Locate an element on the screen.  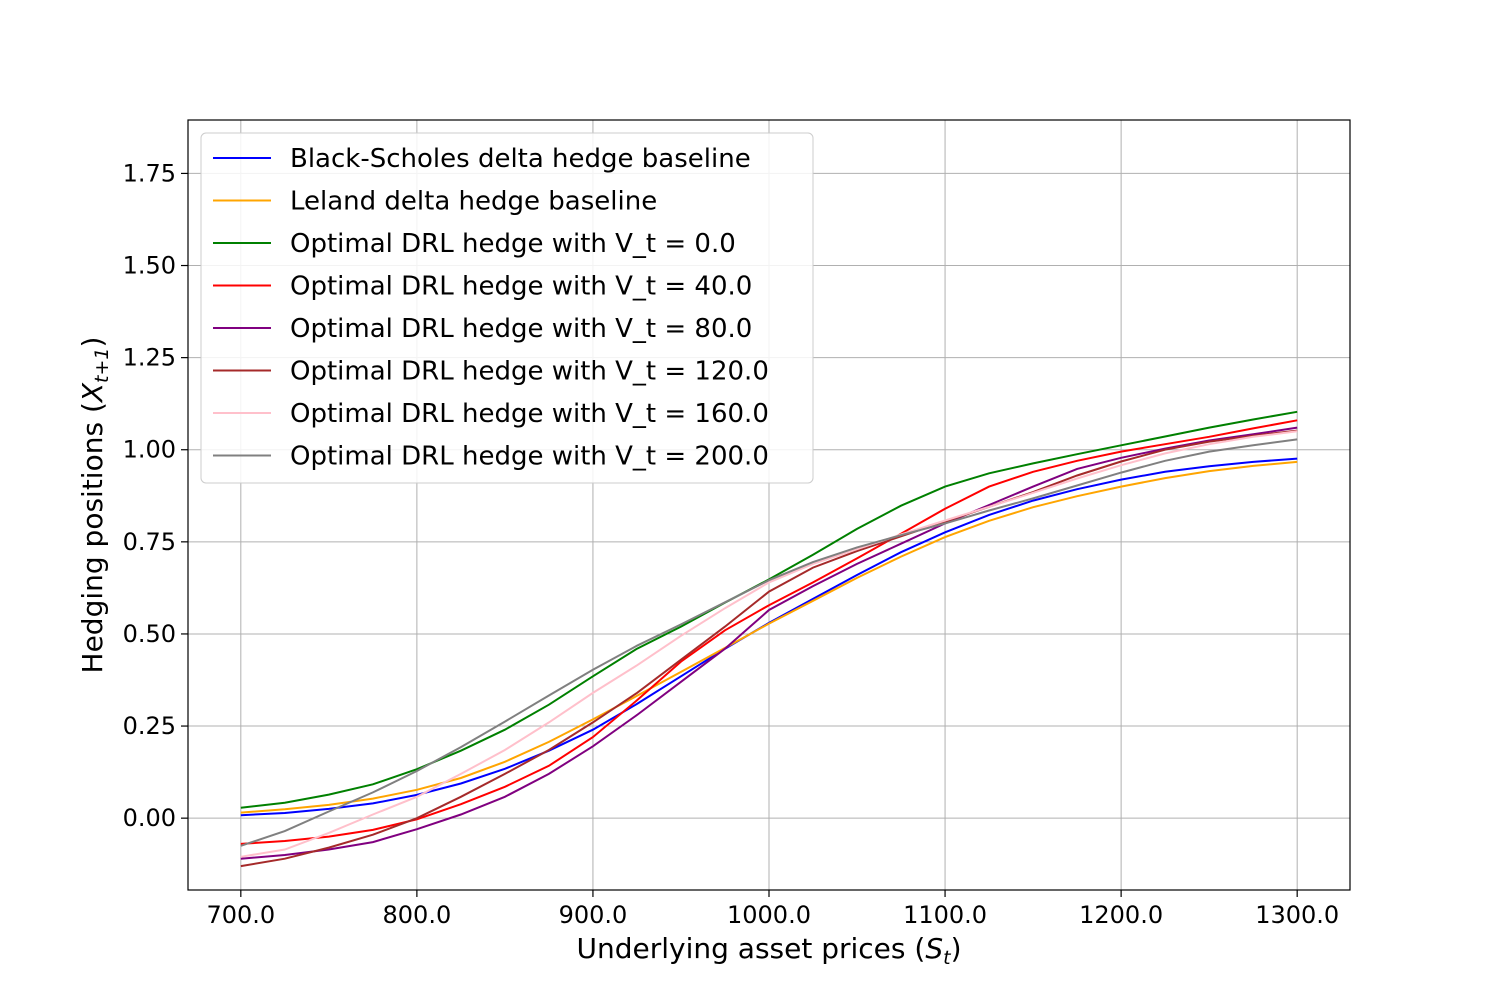
x-axis-label: Underlying asset prices (St) is located at coordinates (768, 950).